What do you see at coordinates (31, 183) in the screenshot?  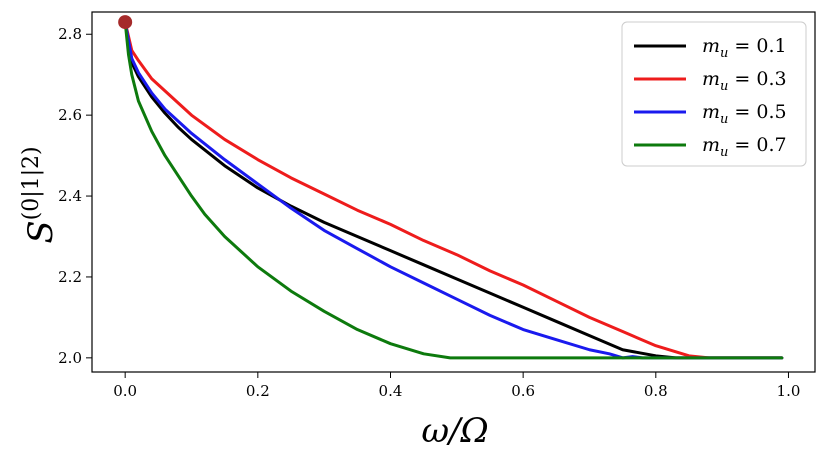 I see `y-axis-label-superscript: (0|1|2)` at bounding box center [31, 183].